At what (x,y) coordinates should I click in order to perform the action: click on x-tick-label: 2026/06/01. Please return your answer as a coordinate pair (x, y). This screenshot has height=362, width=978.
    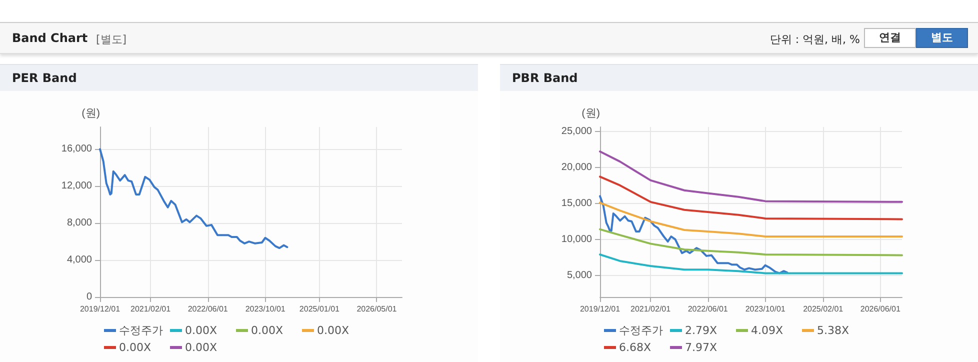
    Looking at the image, I should click on (880, 309).